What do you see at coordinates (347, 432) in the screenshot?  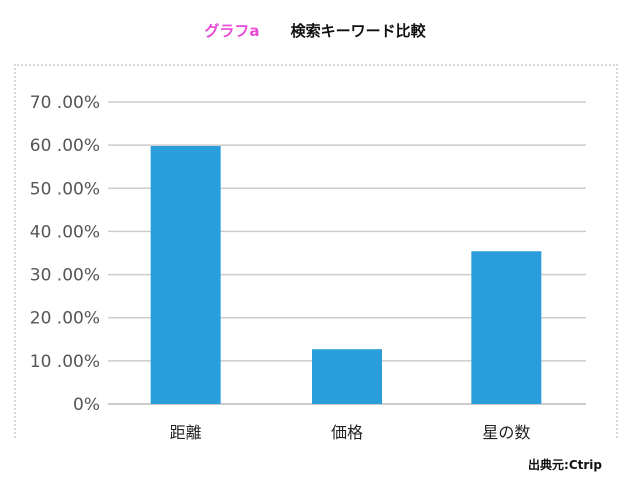 I see `x-tick-label: 価格` at bounding box center [347, 432].